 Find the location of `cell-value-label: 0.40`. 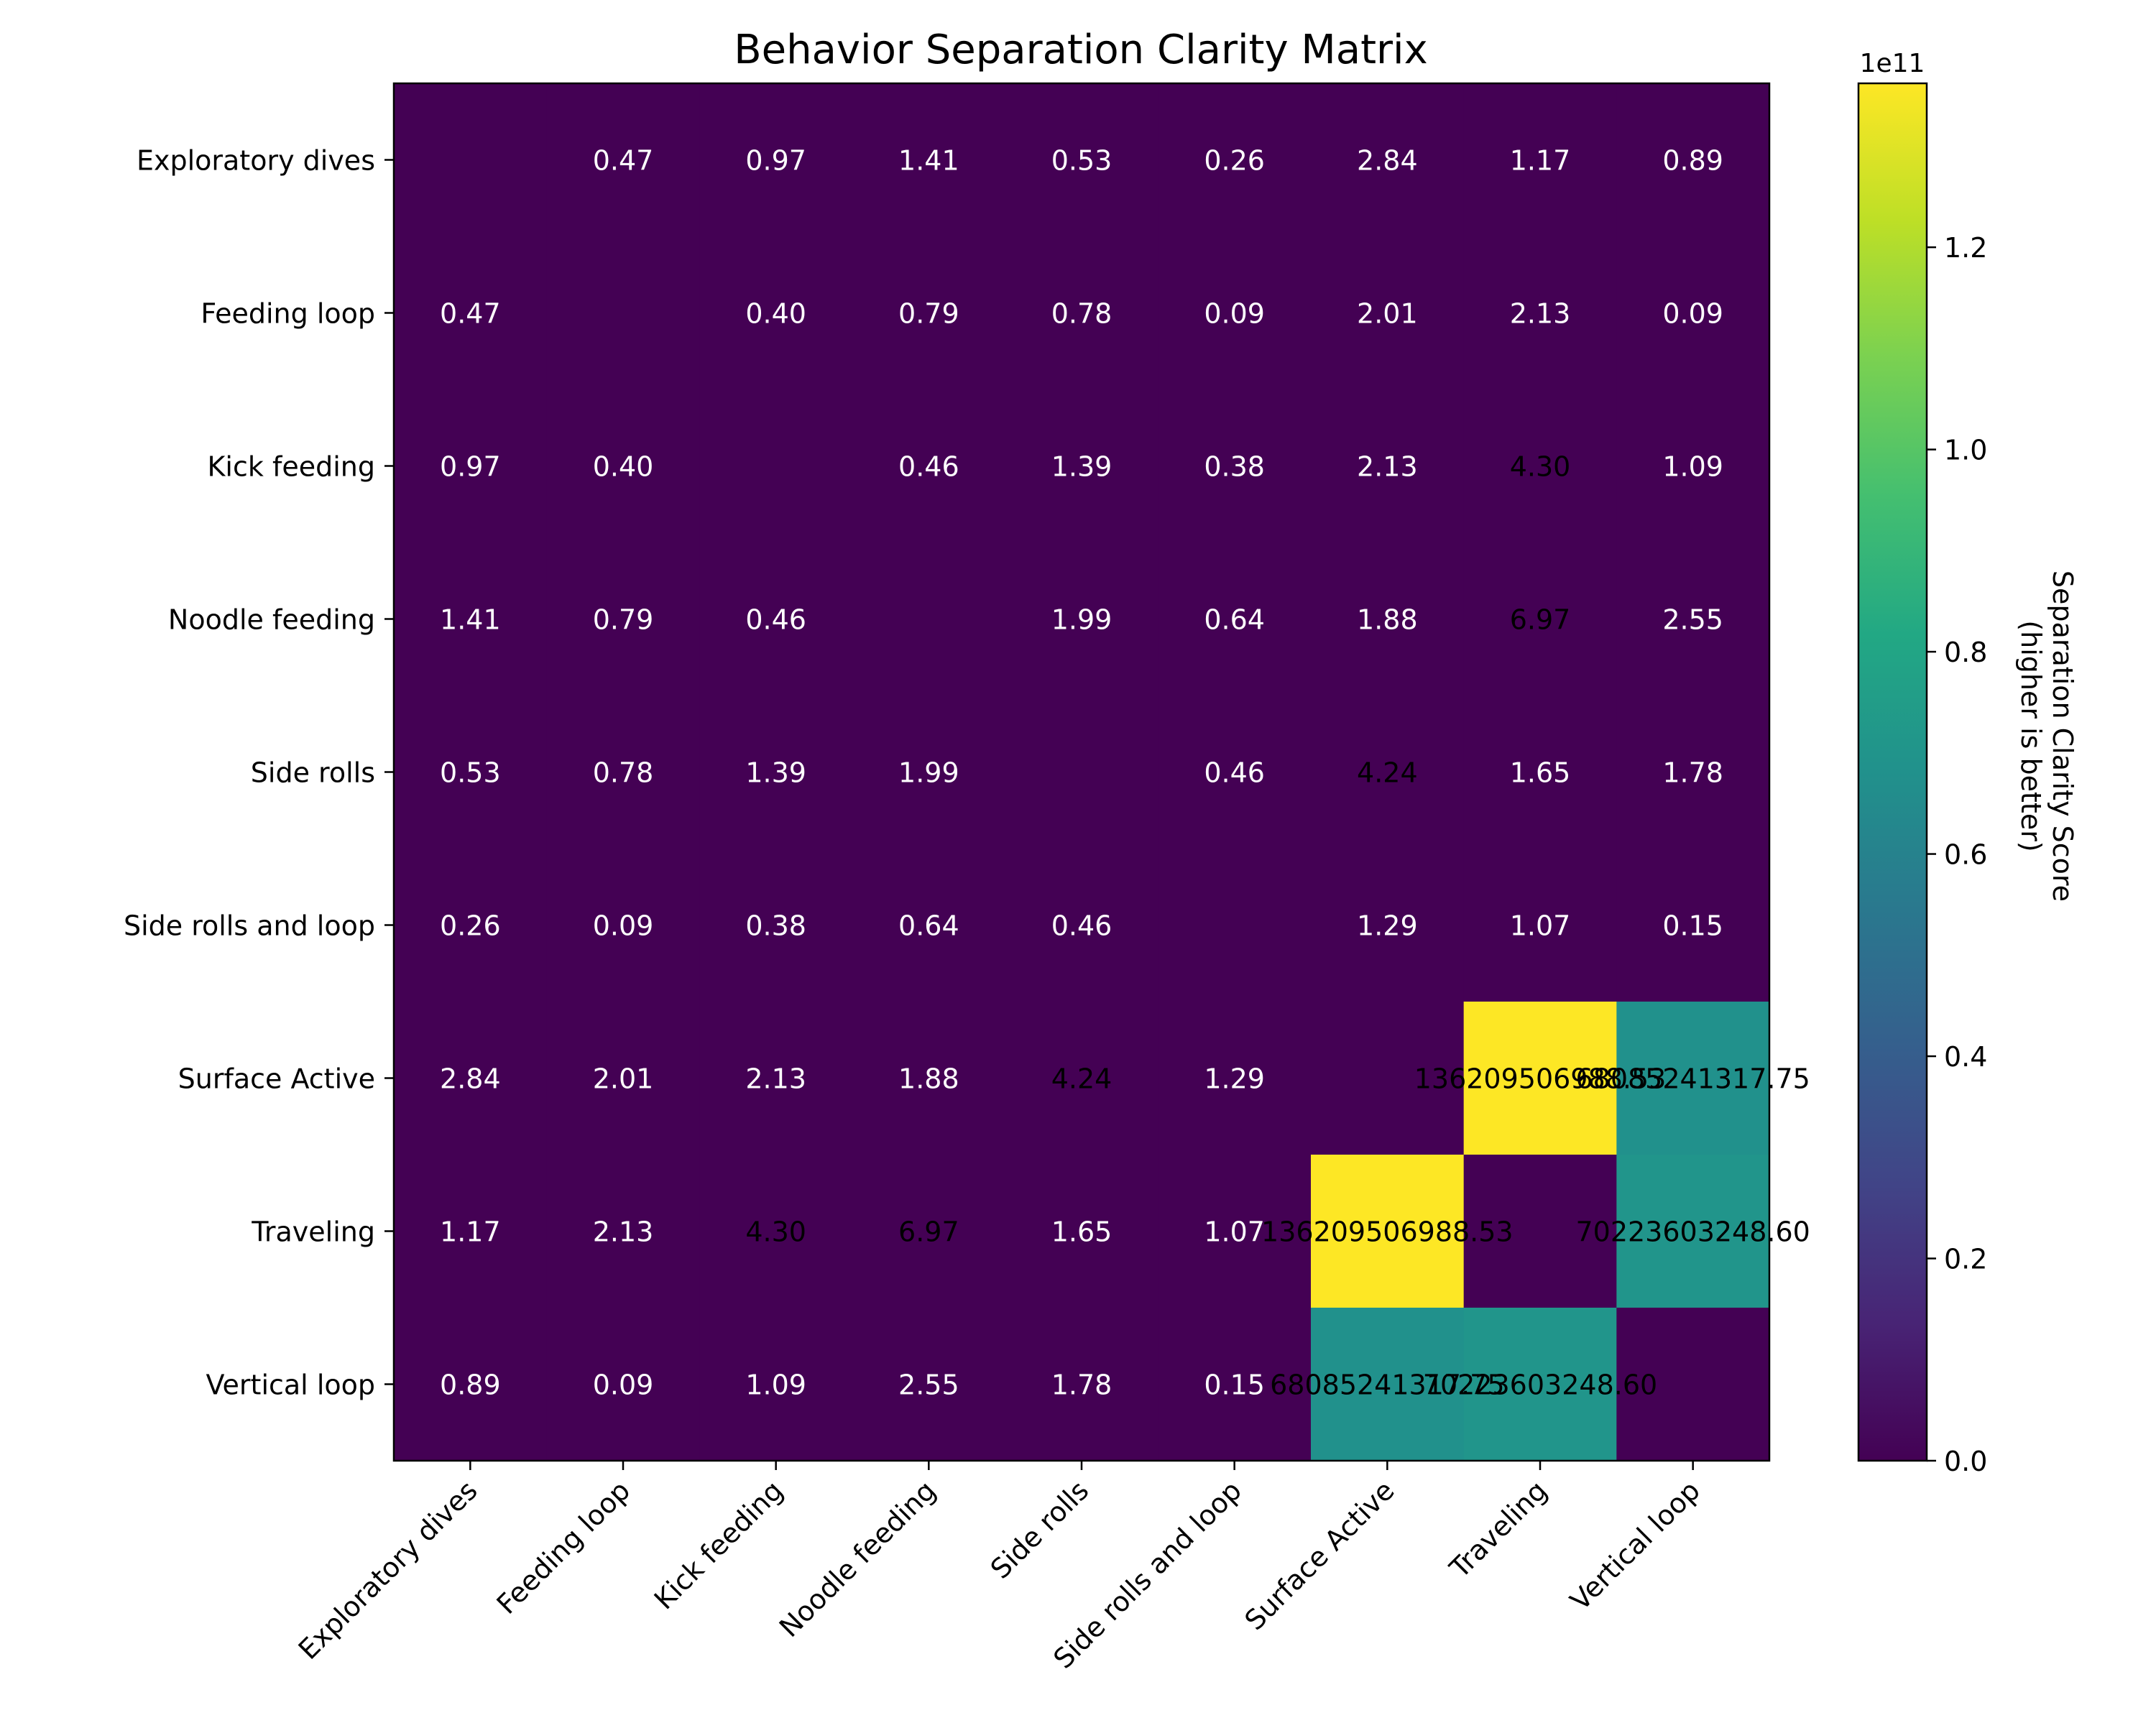

cell-value-label: 0.40 is located at coordinates (775, 314).